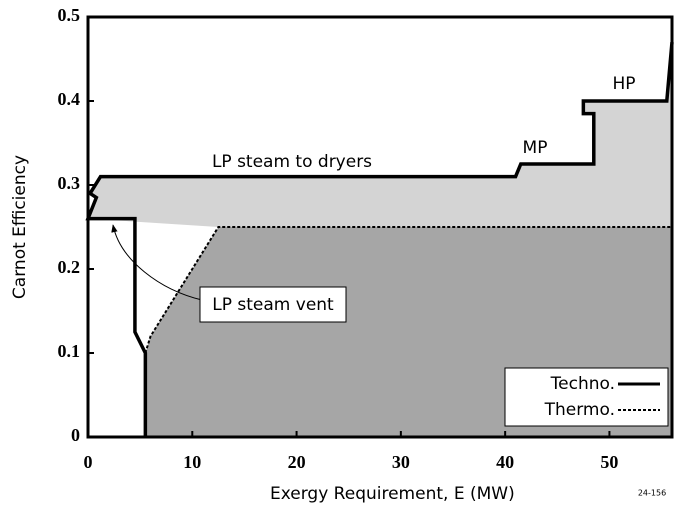  I want to click on x-tick-label: 20, so click(297, 462).